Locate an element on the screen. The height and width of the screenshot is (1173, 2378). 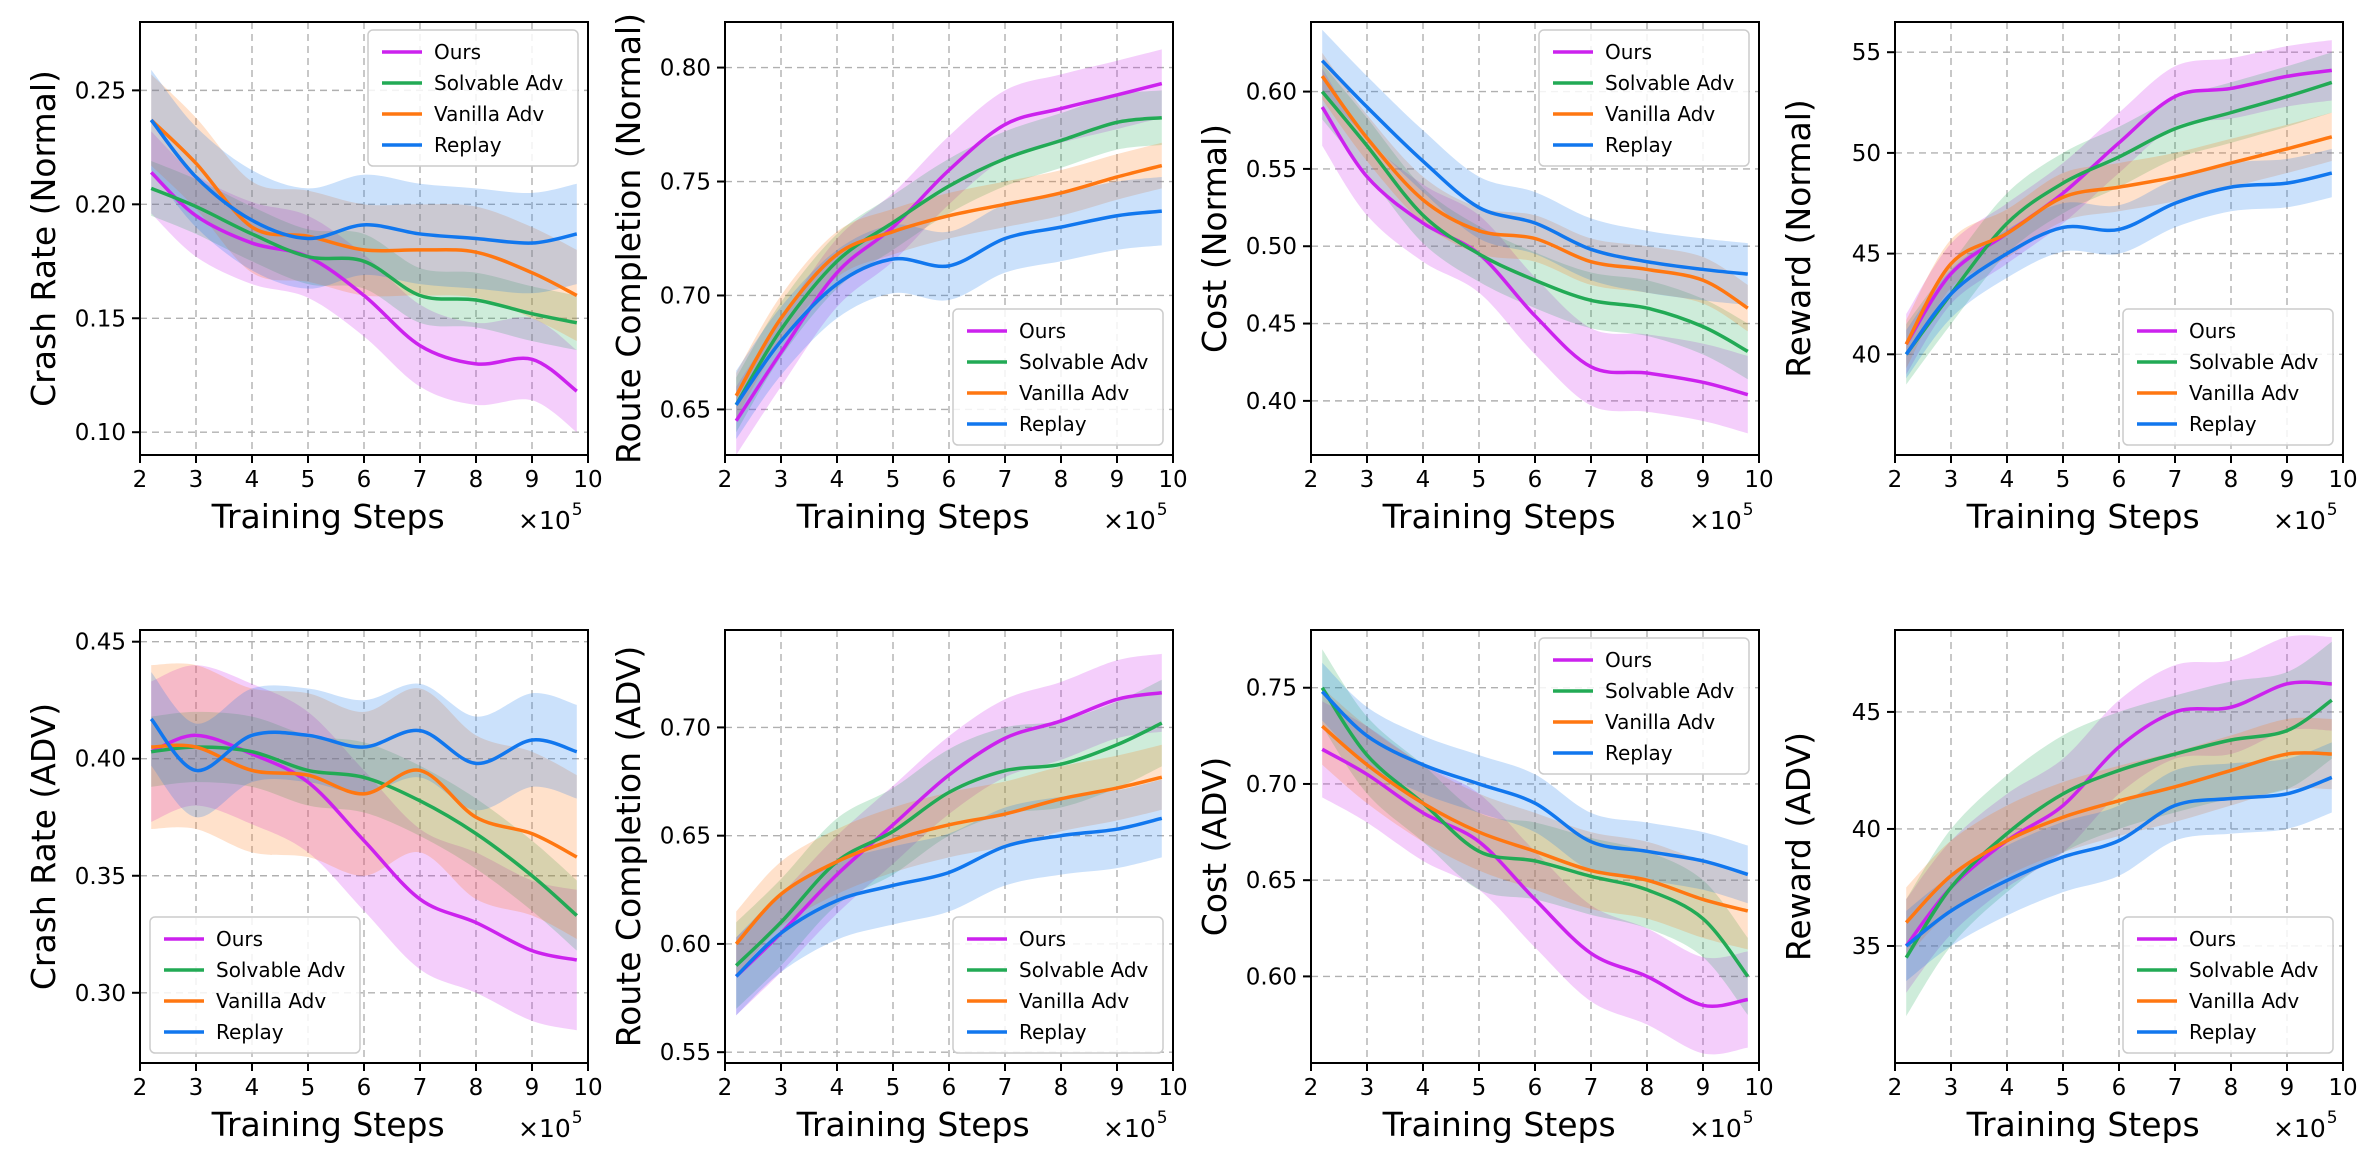
y-axis-label: Cost (Normal) is located at coordinates (1214, 238).